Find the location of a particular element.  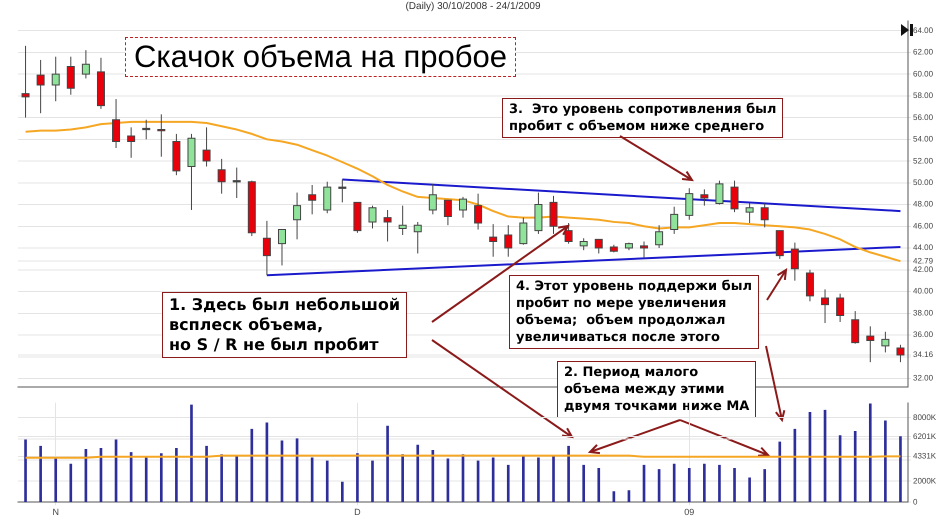

y-tick-label: 6201K is located at coordinates (925, 436).